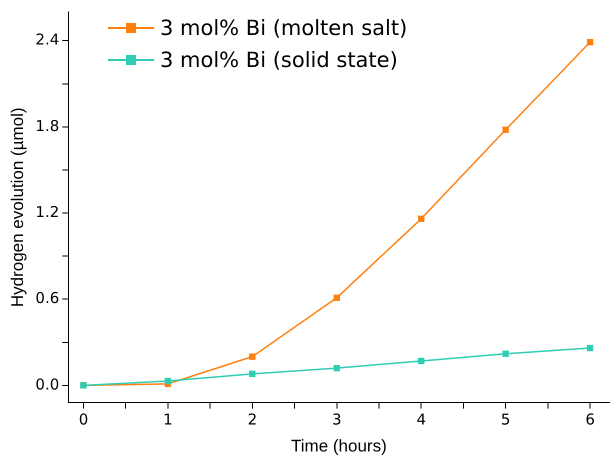  Describe the element at coordinates (47, 39) in the screenshot. I see `y-tick-label: 2.4` at that location.